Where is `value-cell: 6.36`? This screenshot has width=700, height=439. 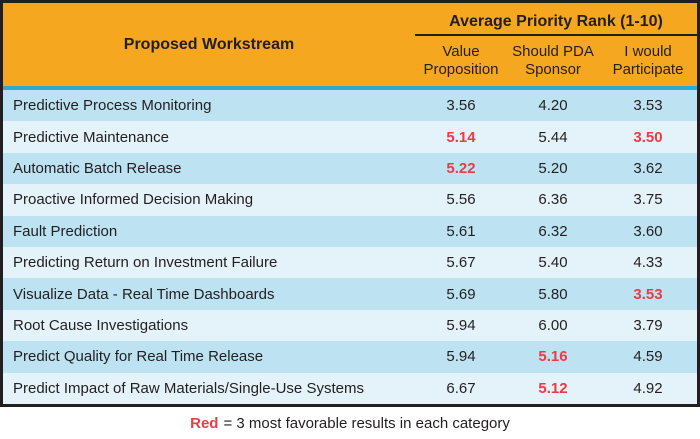 value-cell: 6.36 is located at coordinates (553, 200).